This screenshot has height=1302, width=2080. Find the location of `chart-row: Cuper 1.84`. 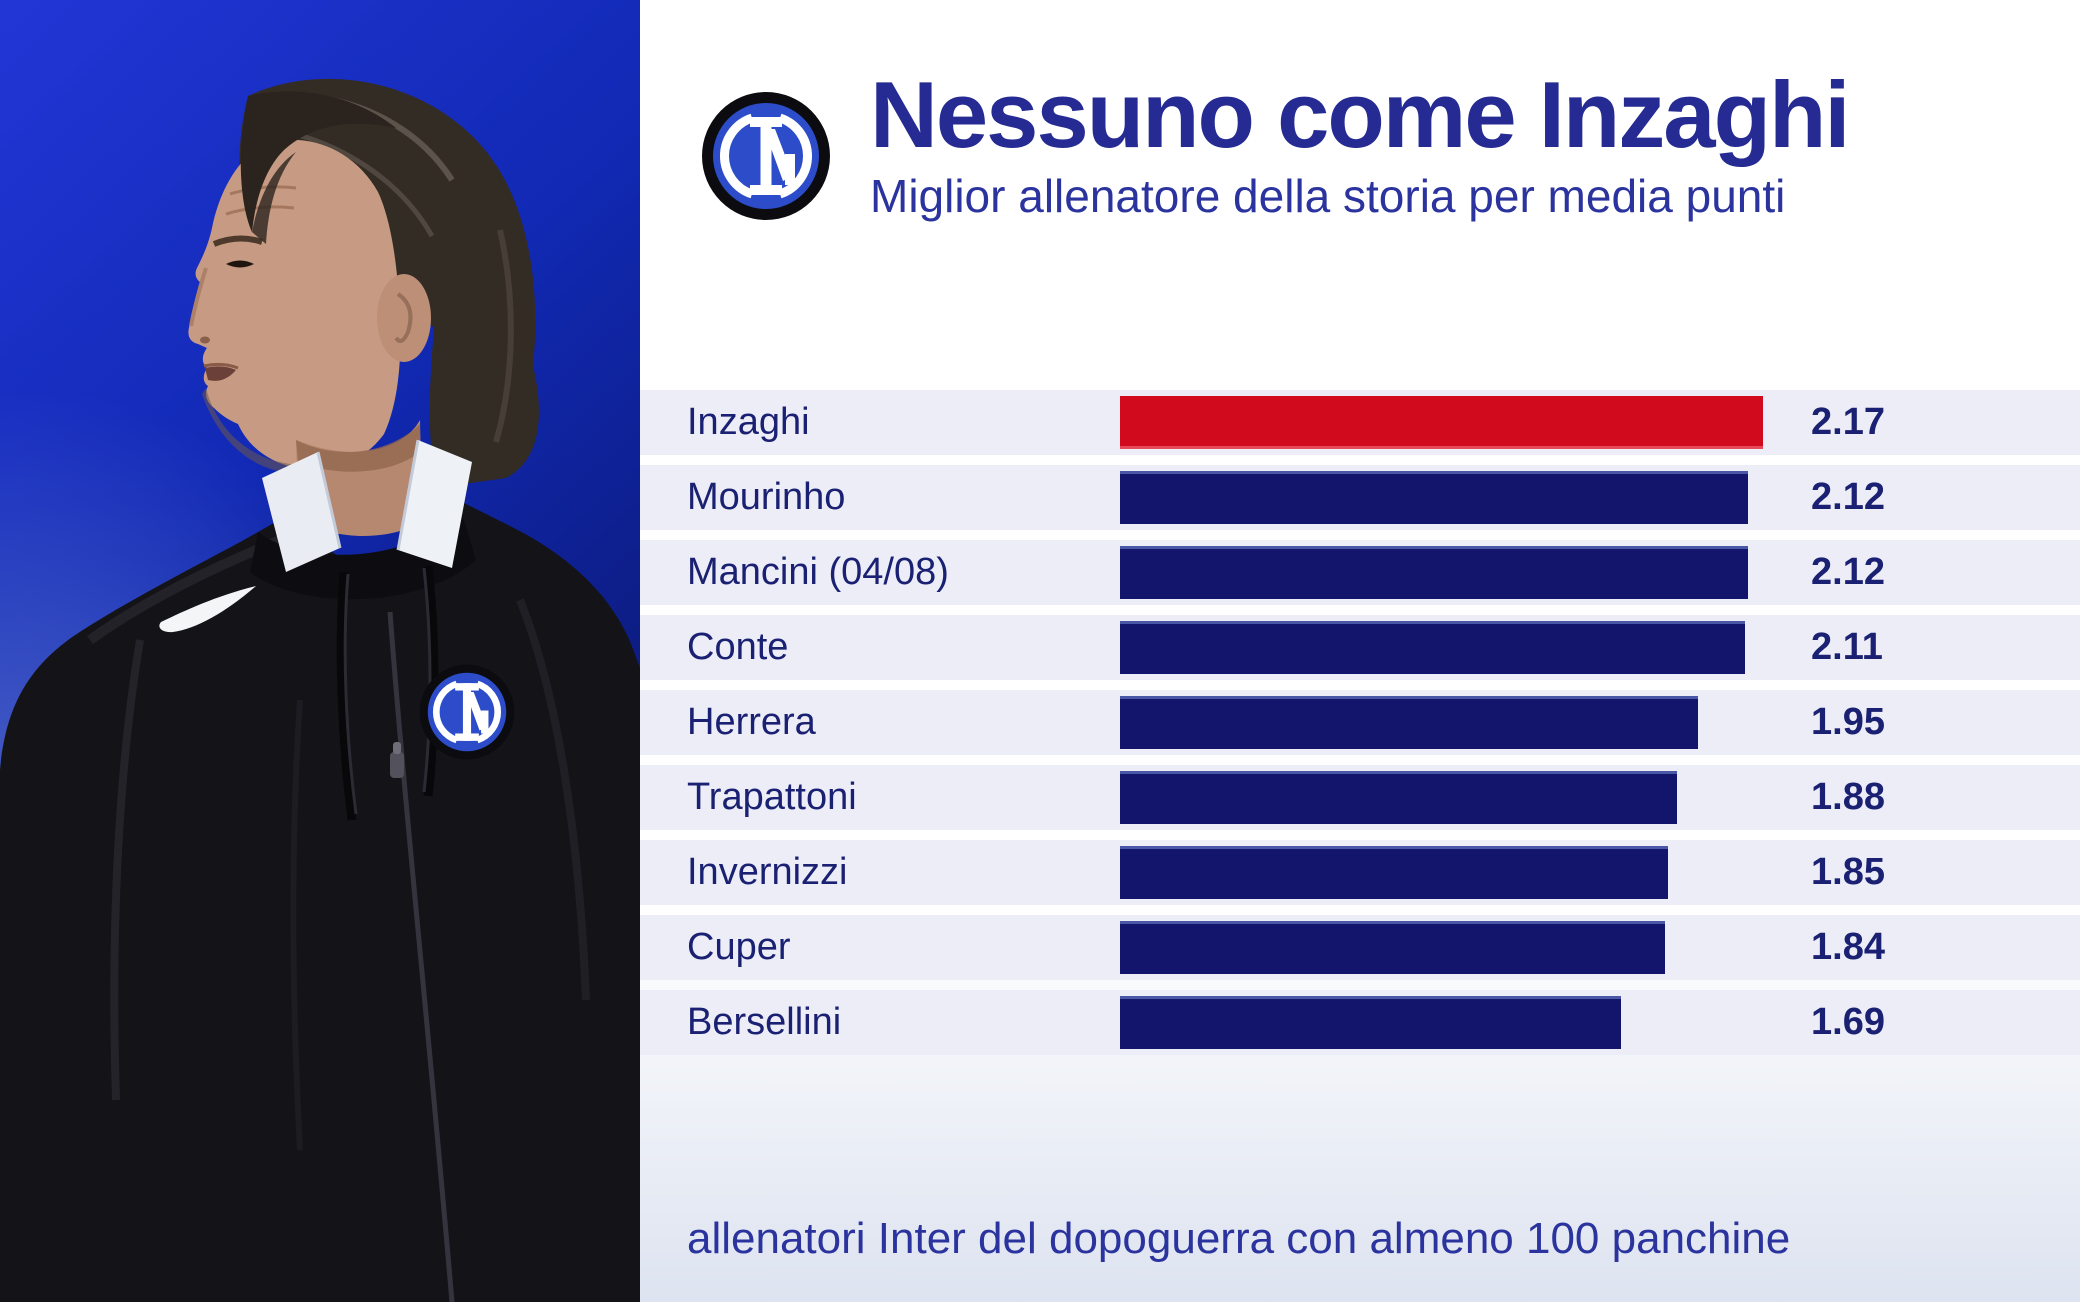

chart-row: Cuper 1.84 is located at coordinates (1360, 947).